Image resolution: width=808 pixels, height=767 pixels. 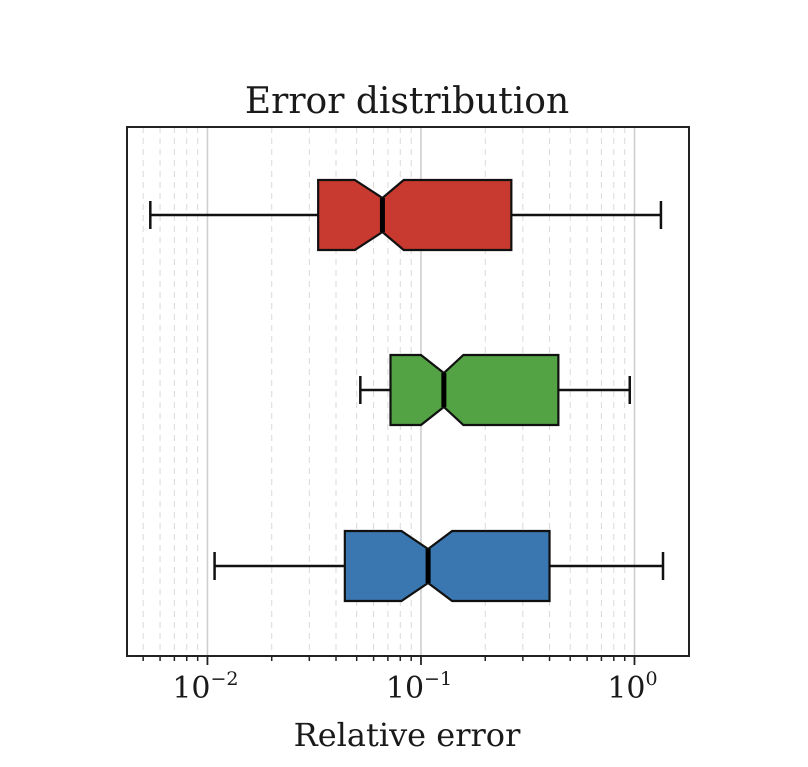 I want to click on x-tick-label: 10⁻², so click(x=205, y=687).